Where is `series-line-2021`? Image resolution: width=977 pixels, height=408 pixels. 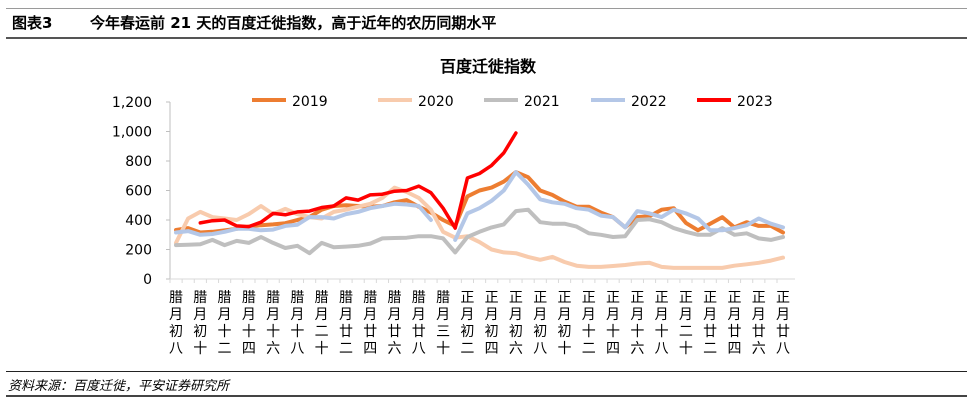 series-line-2021 is located at coordinates (479, 231).